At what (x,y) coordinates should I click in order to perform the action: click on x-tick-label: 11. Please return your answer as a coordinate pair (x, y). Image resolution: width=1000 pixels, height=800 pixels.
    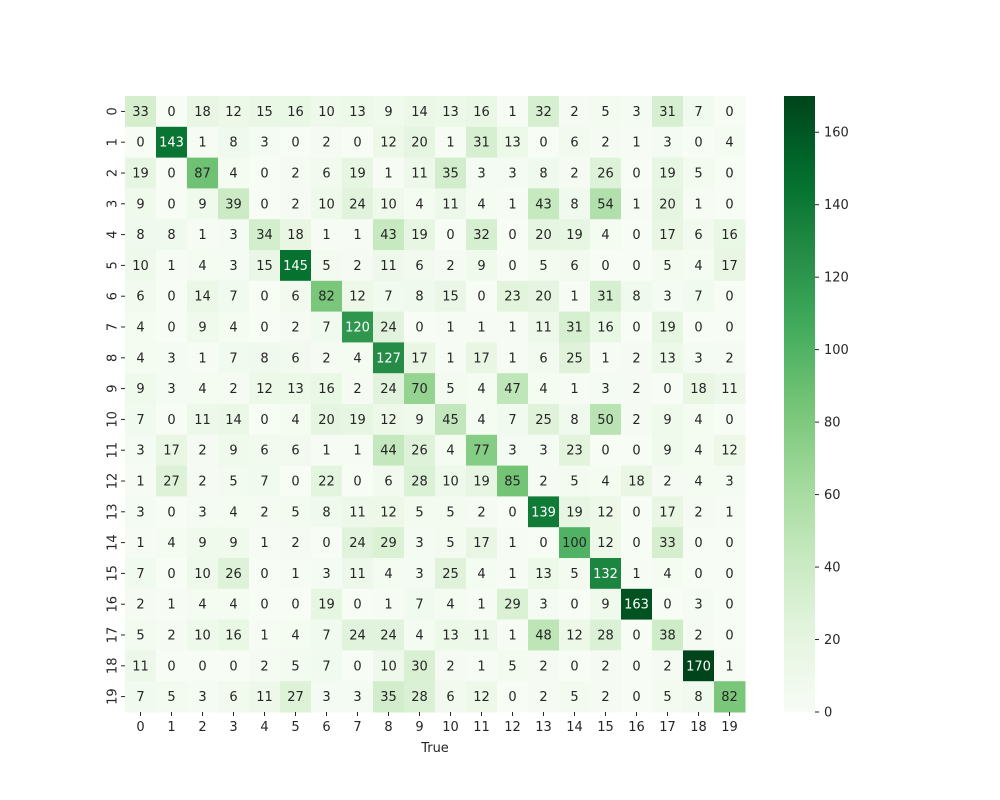
    Looking at the image, I should click on (481, 727).